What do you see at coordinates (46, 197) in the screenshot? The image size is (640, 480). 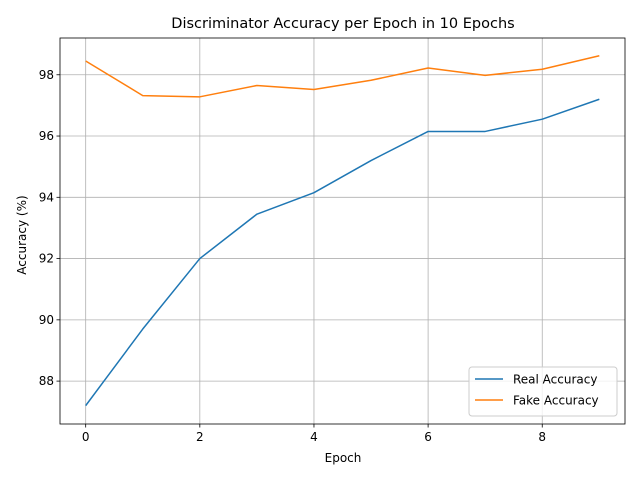 I see `y-tick-label: 94` at bounding box center [46, 197].